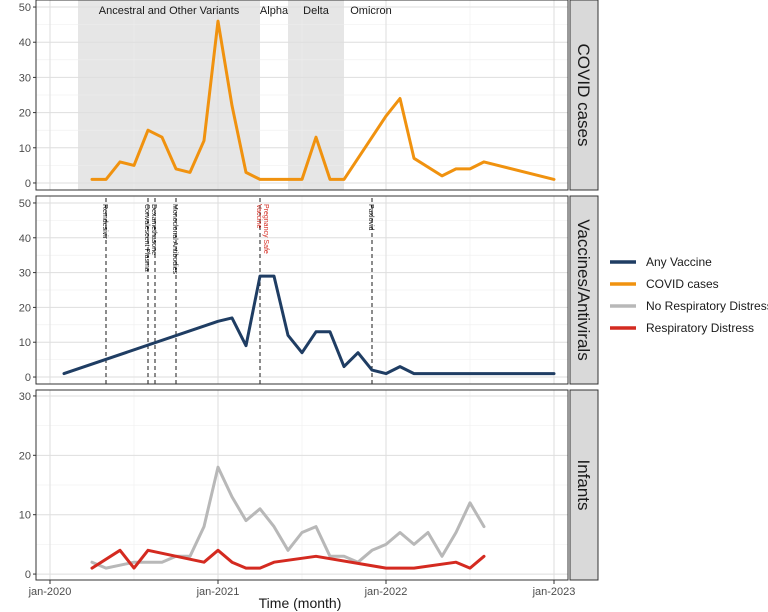 The height and width of the screenshot is (612, 768). Describe the element at coordinates (554, 592) in the screenshot. I see `x-tick-label: jan-2023` at that location.